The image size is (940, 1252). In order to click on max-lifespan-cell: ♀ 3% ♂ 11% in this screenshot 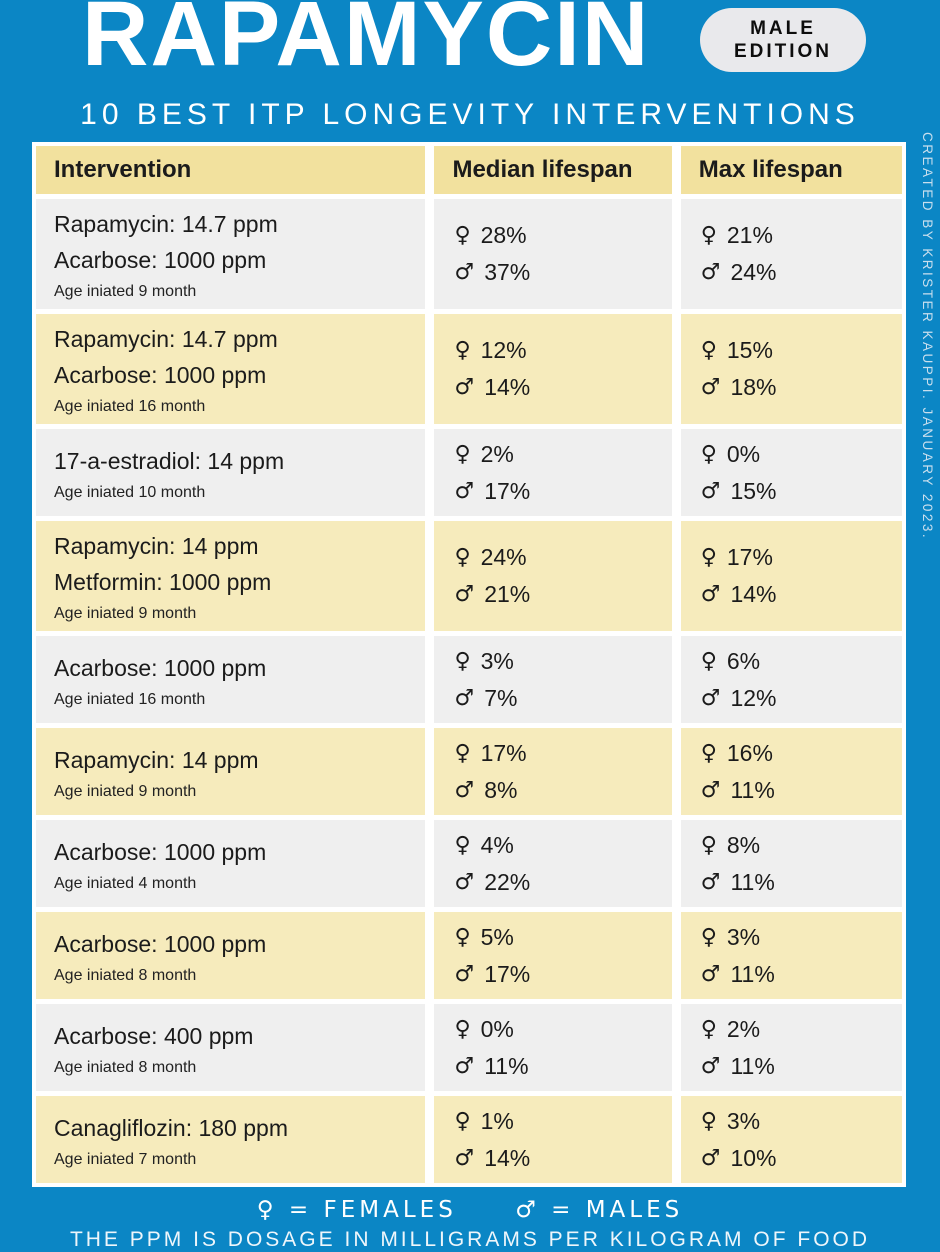, I will do `click(791, 955)`.